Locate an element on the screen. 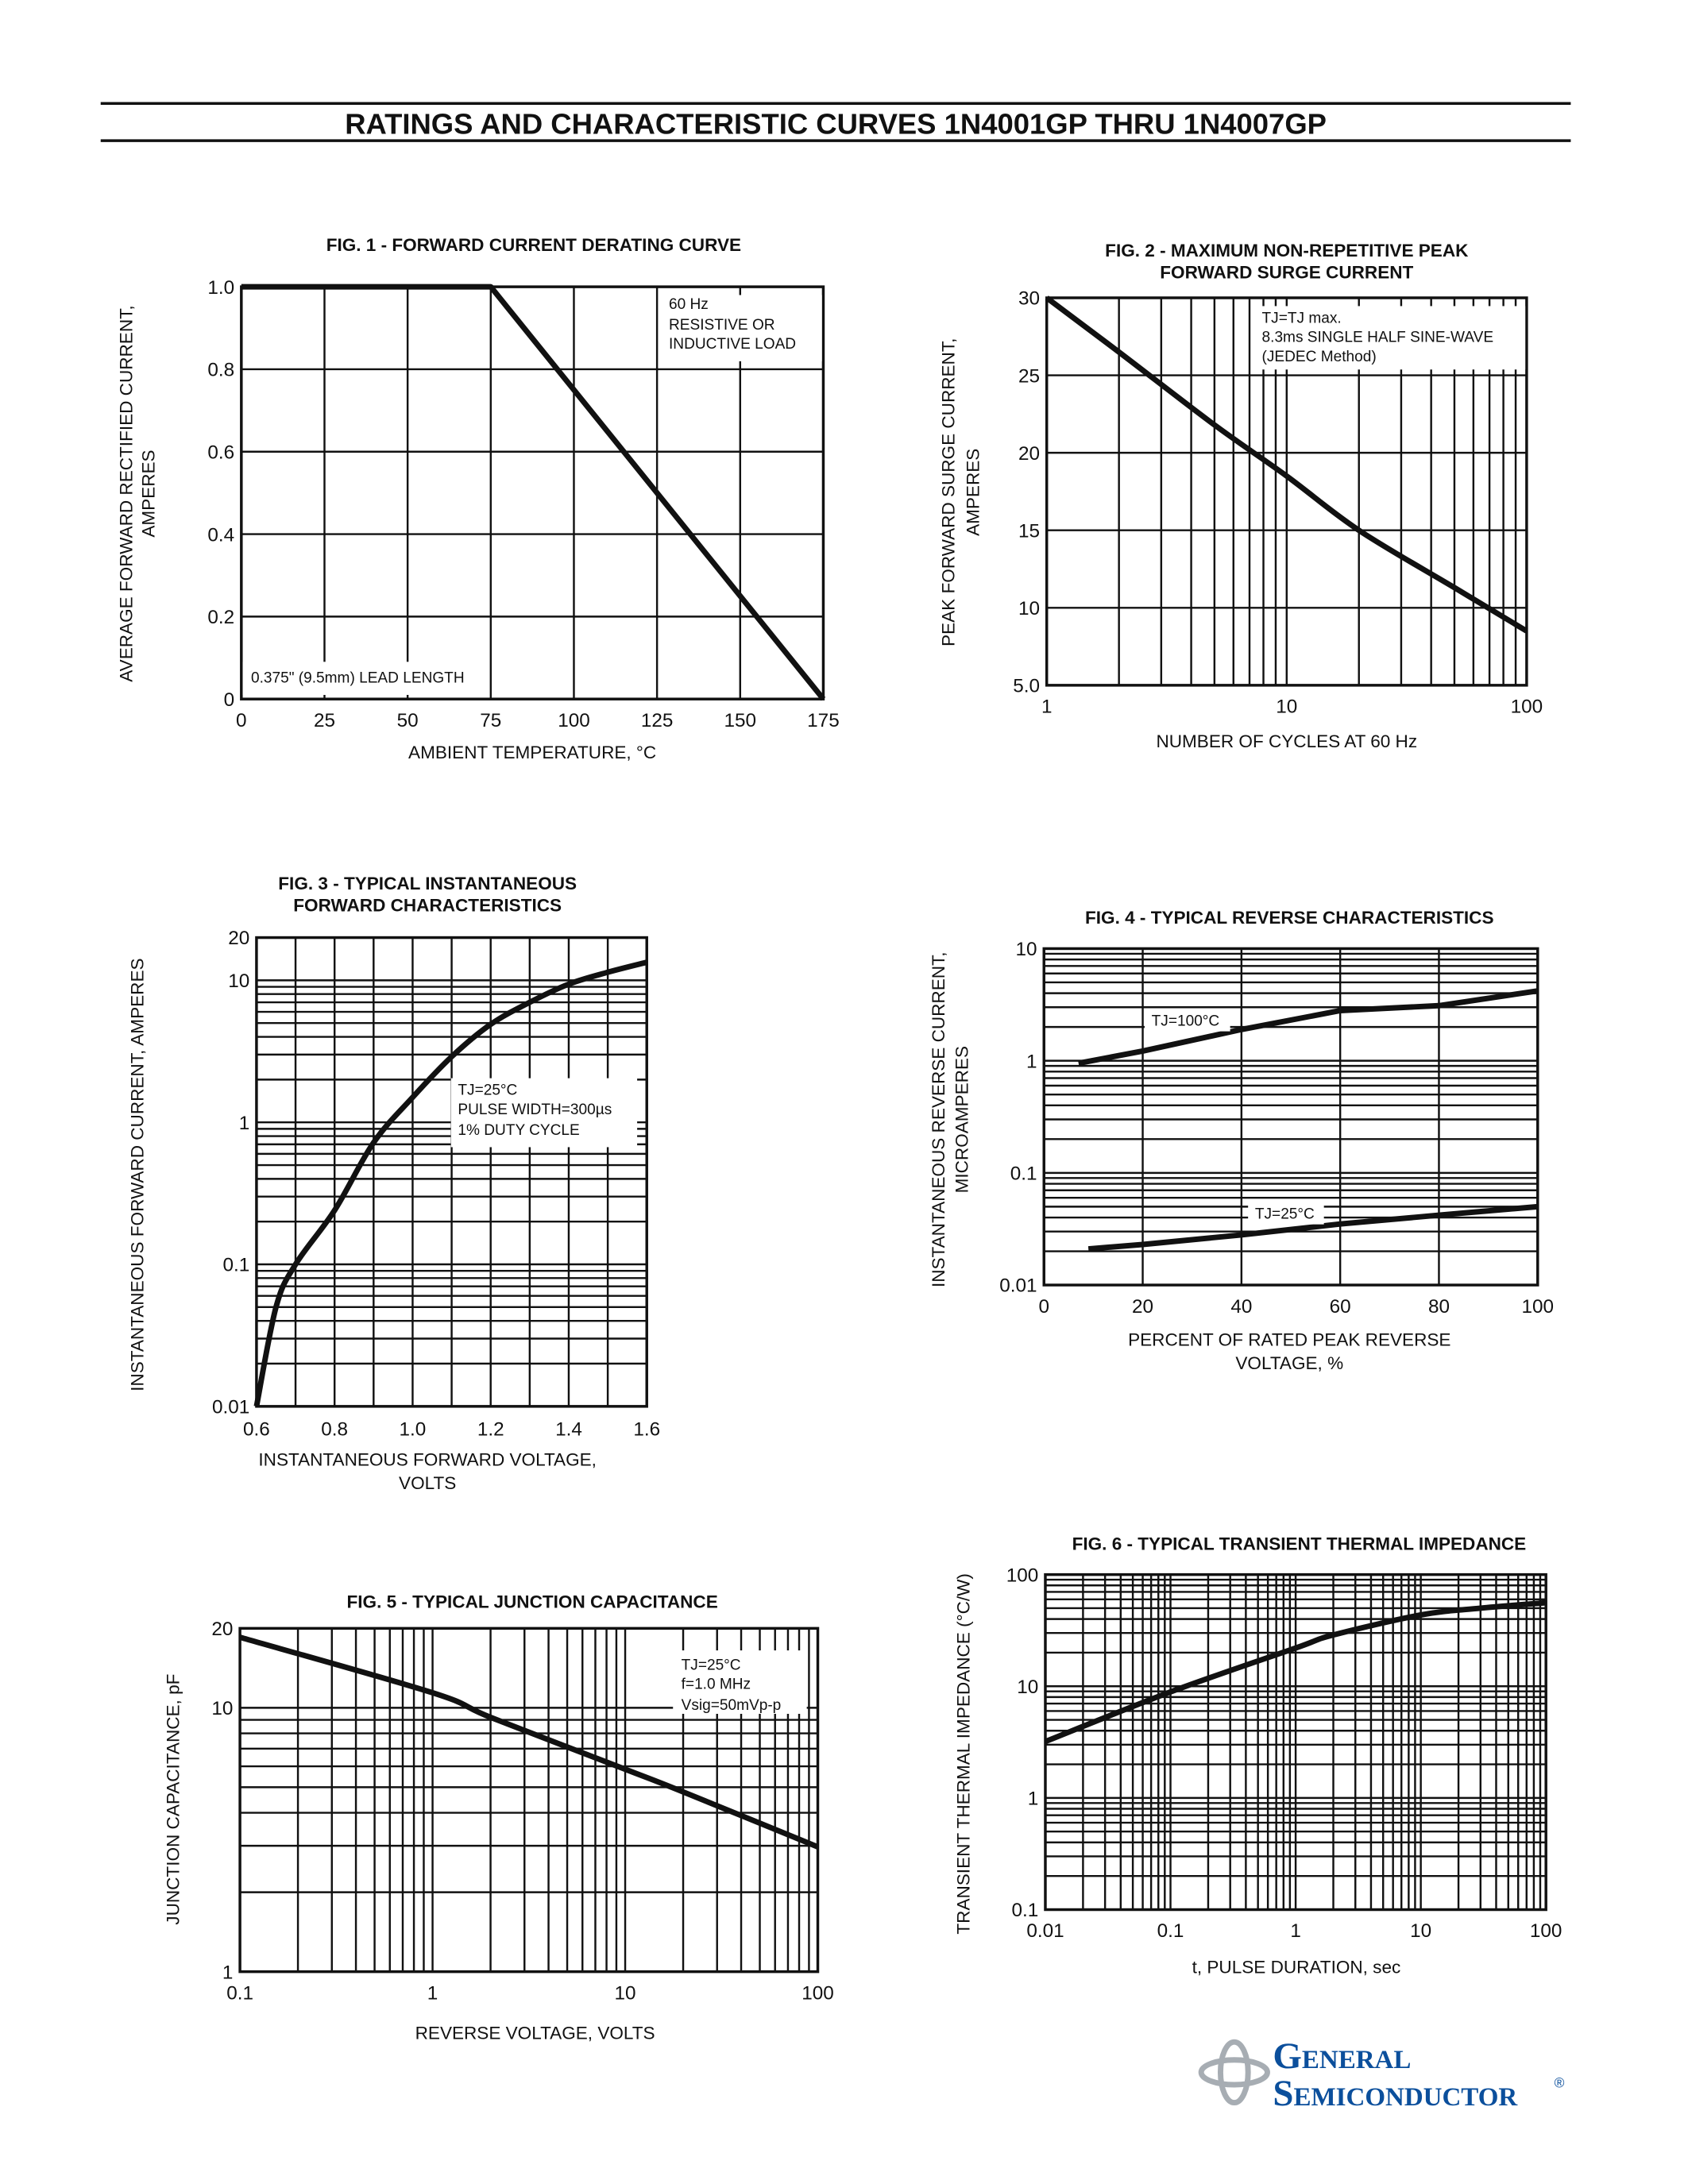  figure-title: FIG. 5 - TYPICAL JUNCTION CAPACITANCE is located at coordinates (532, 1601).